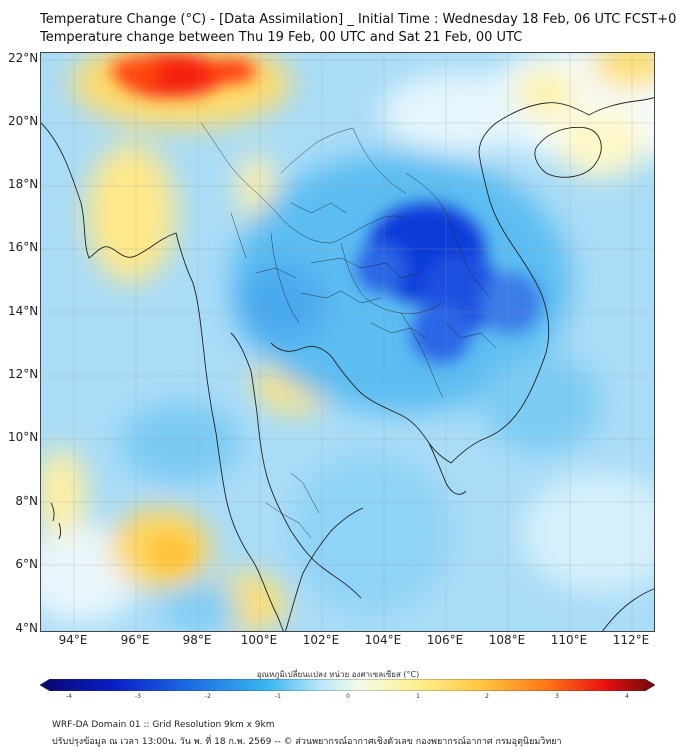 The width and height of the screenshot is (676, 756). I want to click on lat-label: 18°N, so click(23, 184).